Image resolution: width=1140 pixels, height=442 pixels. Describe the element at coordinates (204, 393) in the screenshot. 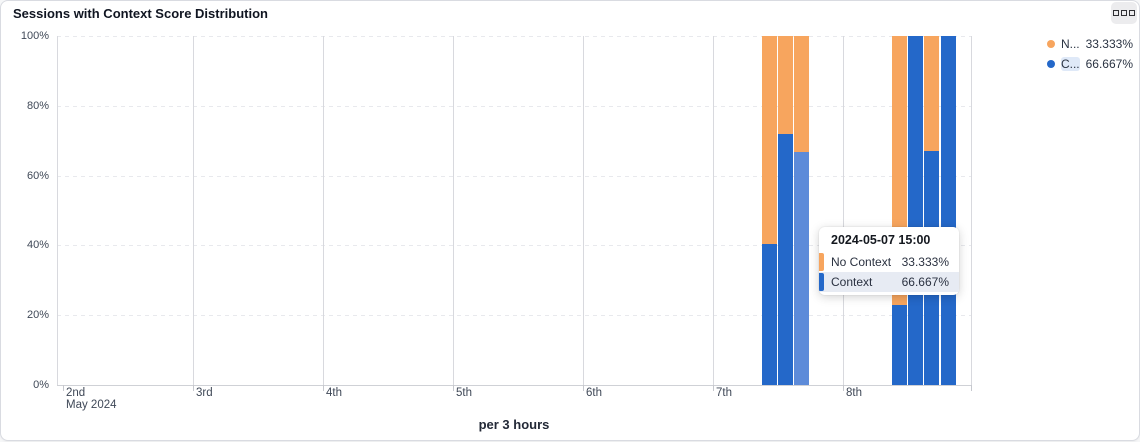

I see `x-axis-label: 3rd` at that location.